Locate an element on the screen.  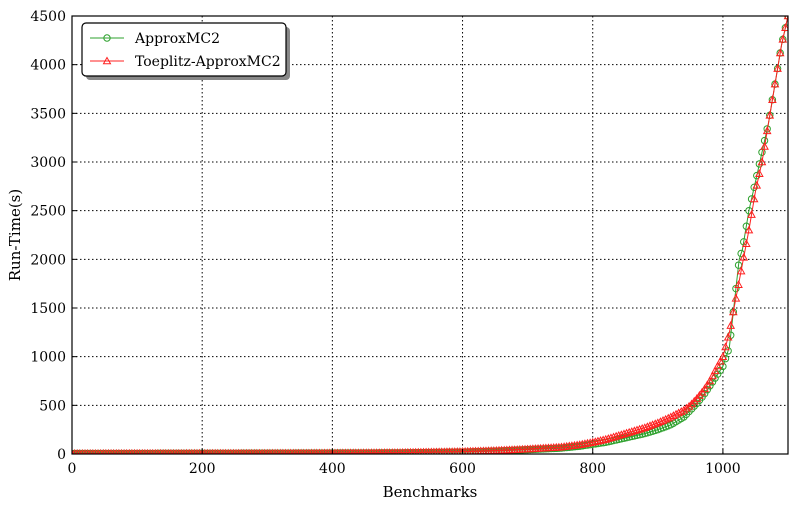
x-tick-label: 400 is located at coordinates (332, 469).